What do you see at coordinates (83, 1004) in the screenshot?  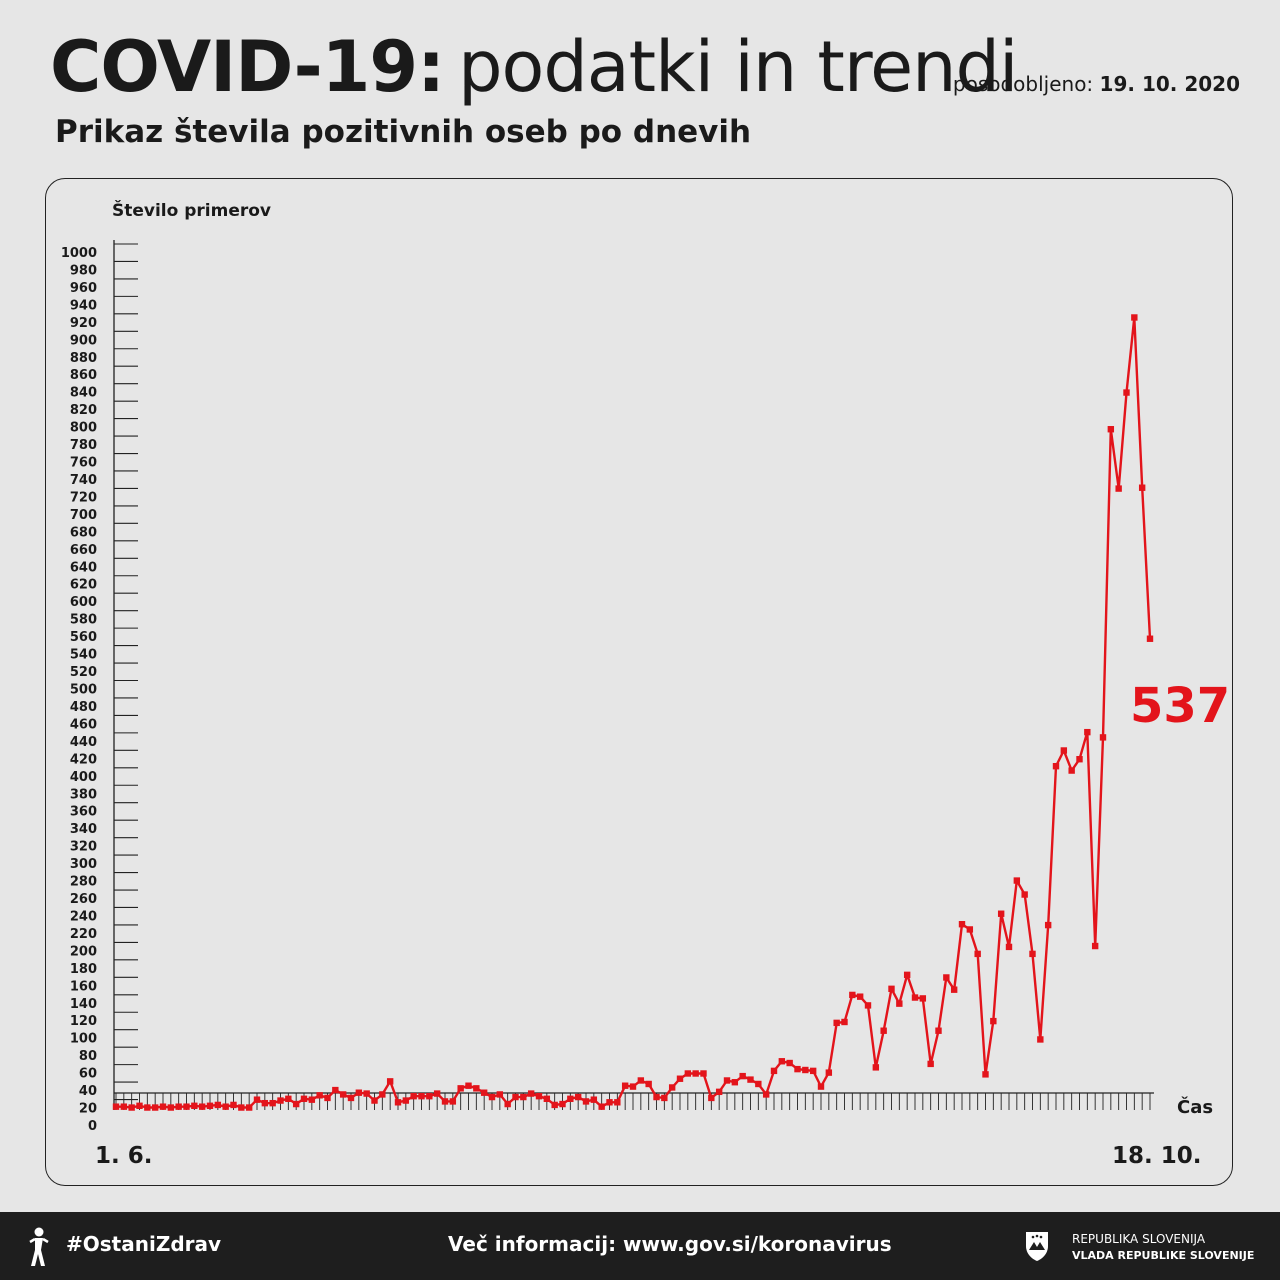 I see `y-tick-label: 140` at bounding box center [83, 1004].